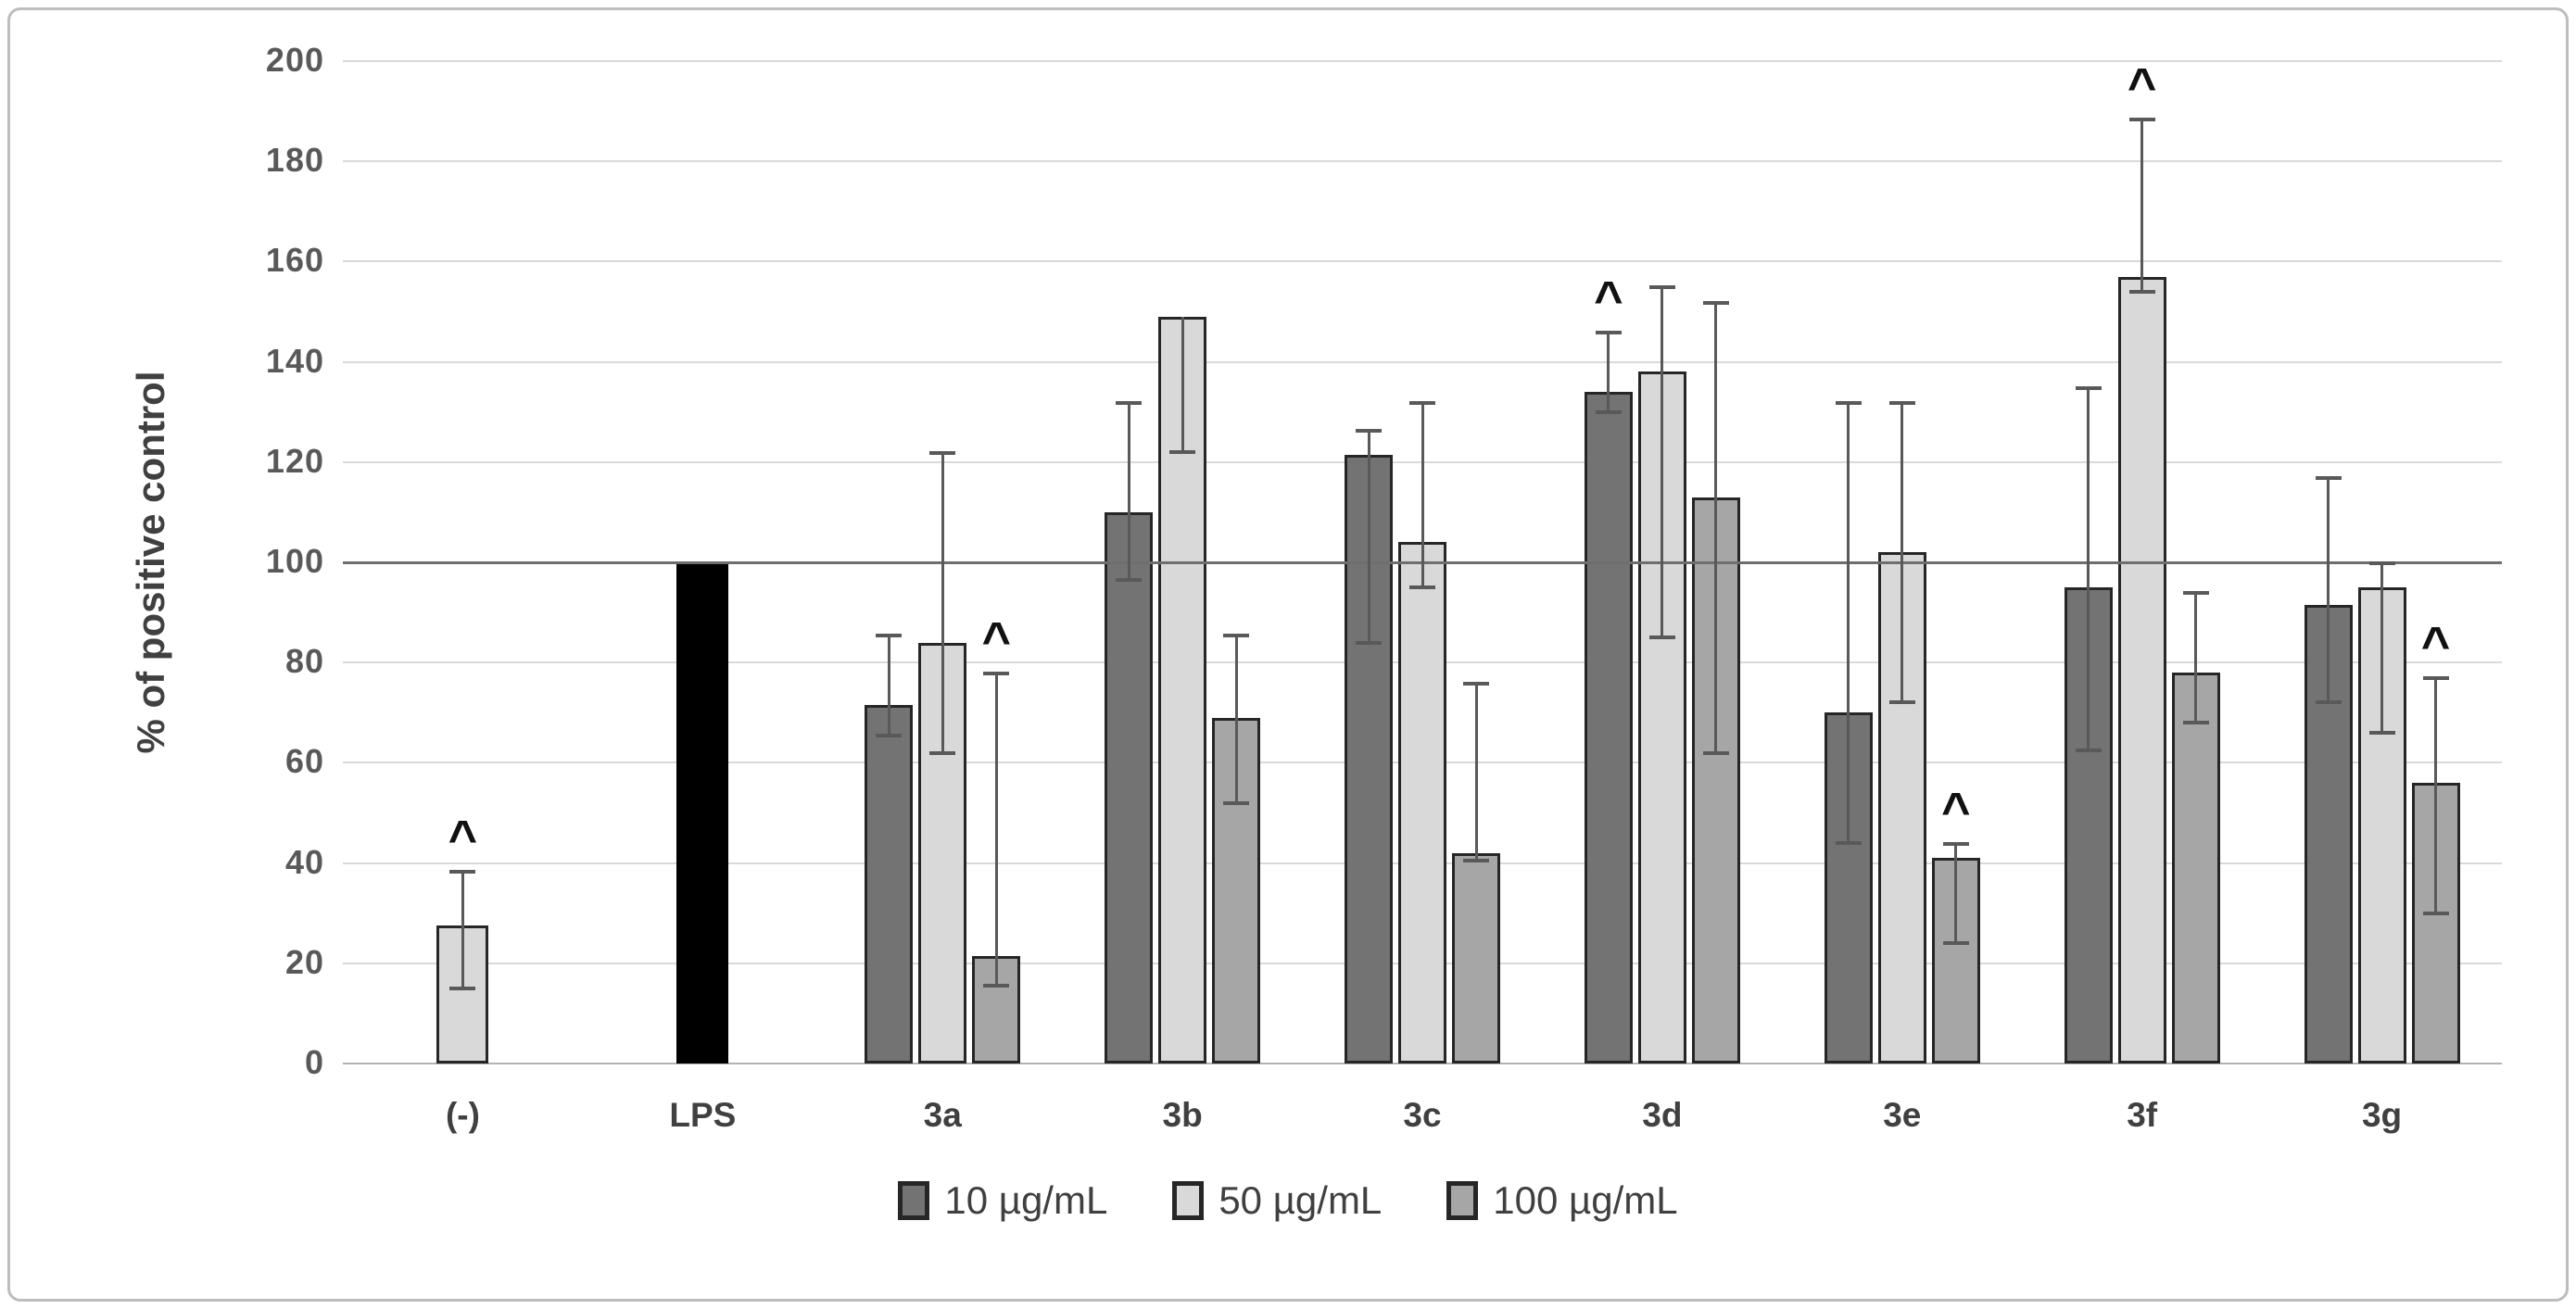 The height and width of the screenshot is (1309, 2576). What do you see at coordinates (1902, 1115) in the screenshot?
I see `x-label-3e: 3e` at bounding box center [1902, 1115].